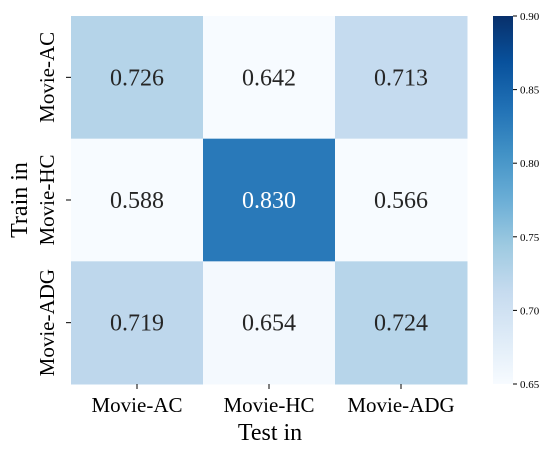  Describe the element at coordinates (137, 405) in the screenshot. I see `x-tick-label: Movie-AC` at that location.